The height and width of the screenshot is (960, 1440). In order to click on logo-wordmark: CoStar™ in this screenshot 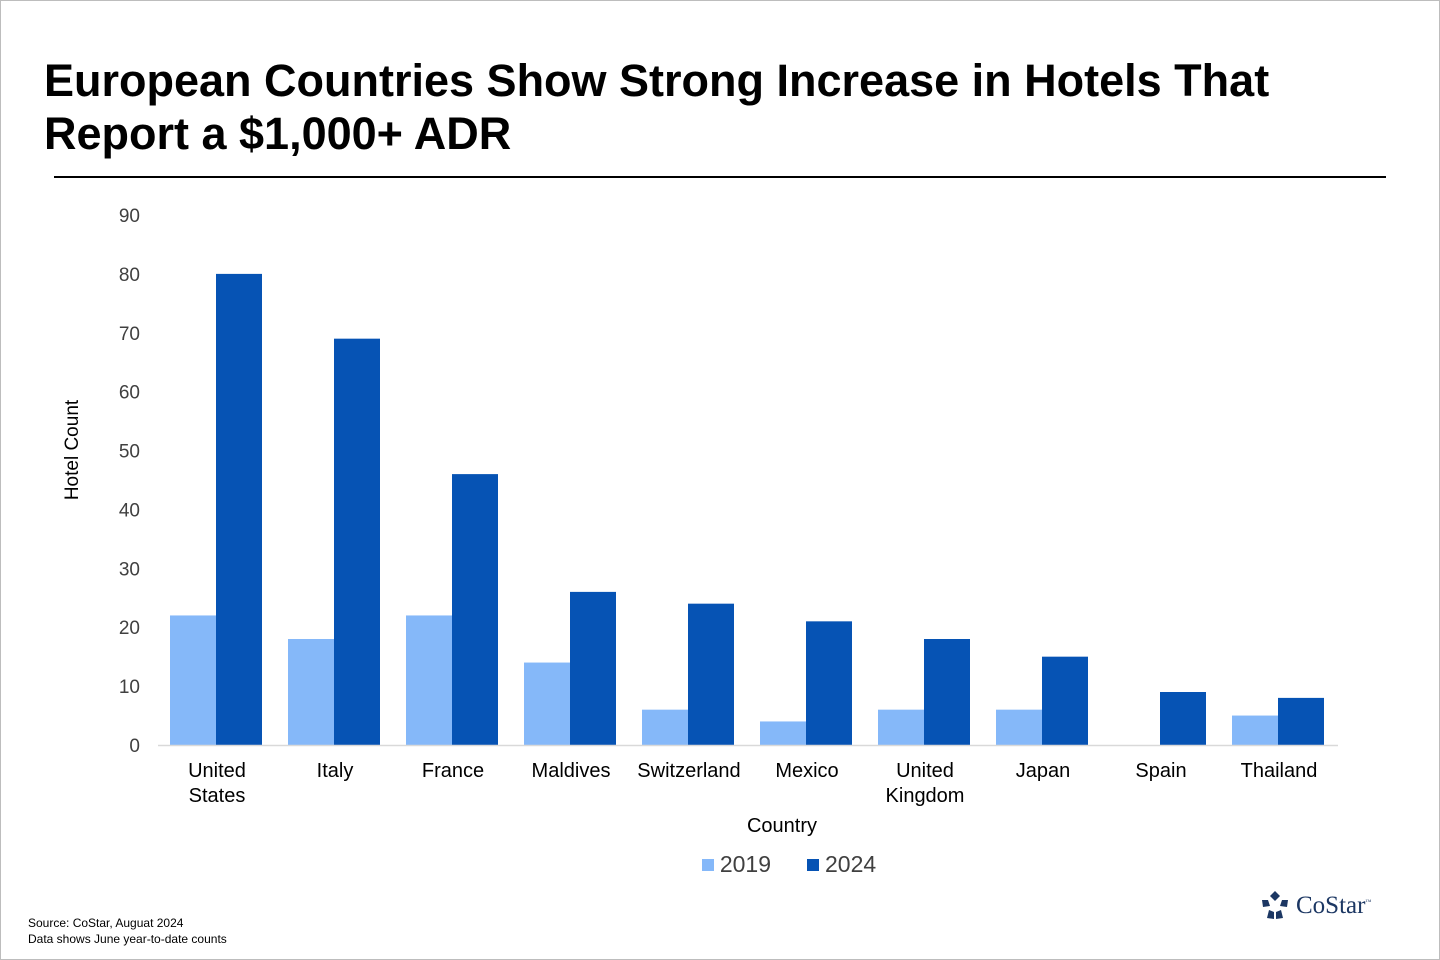, I will do `click(1333, 906)`.